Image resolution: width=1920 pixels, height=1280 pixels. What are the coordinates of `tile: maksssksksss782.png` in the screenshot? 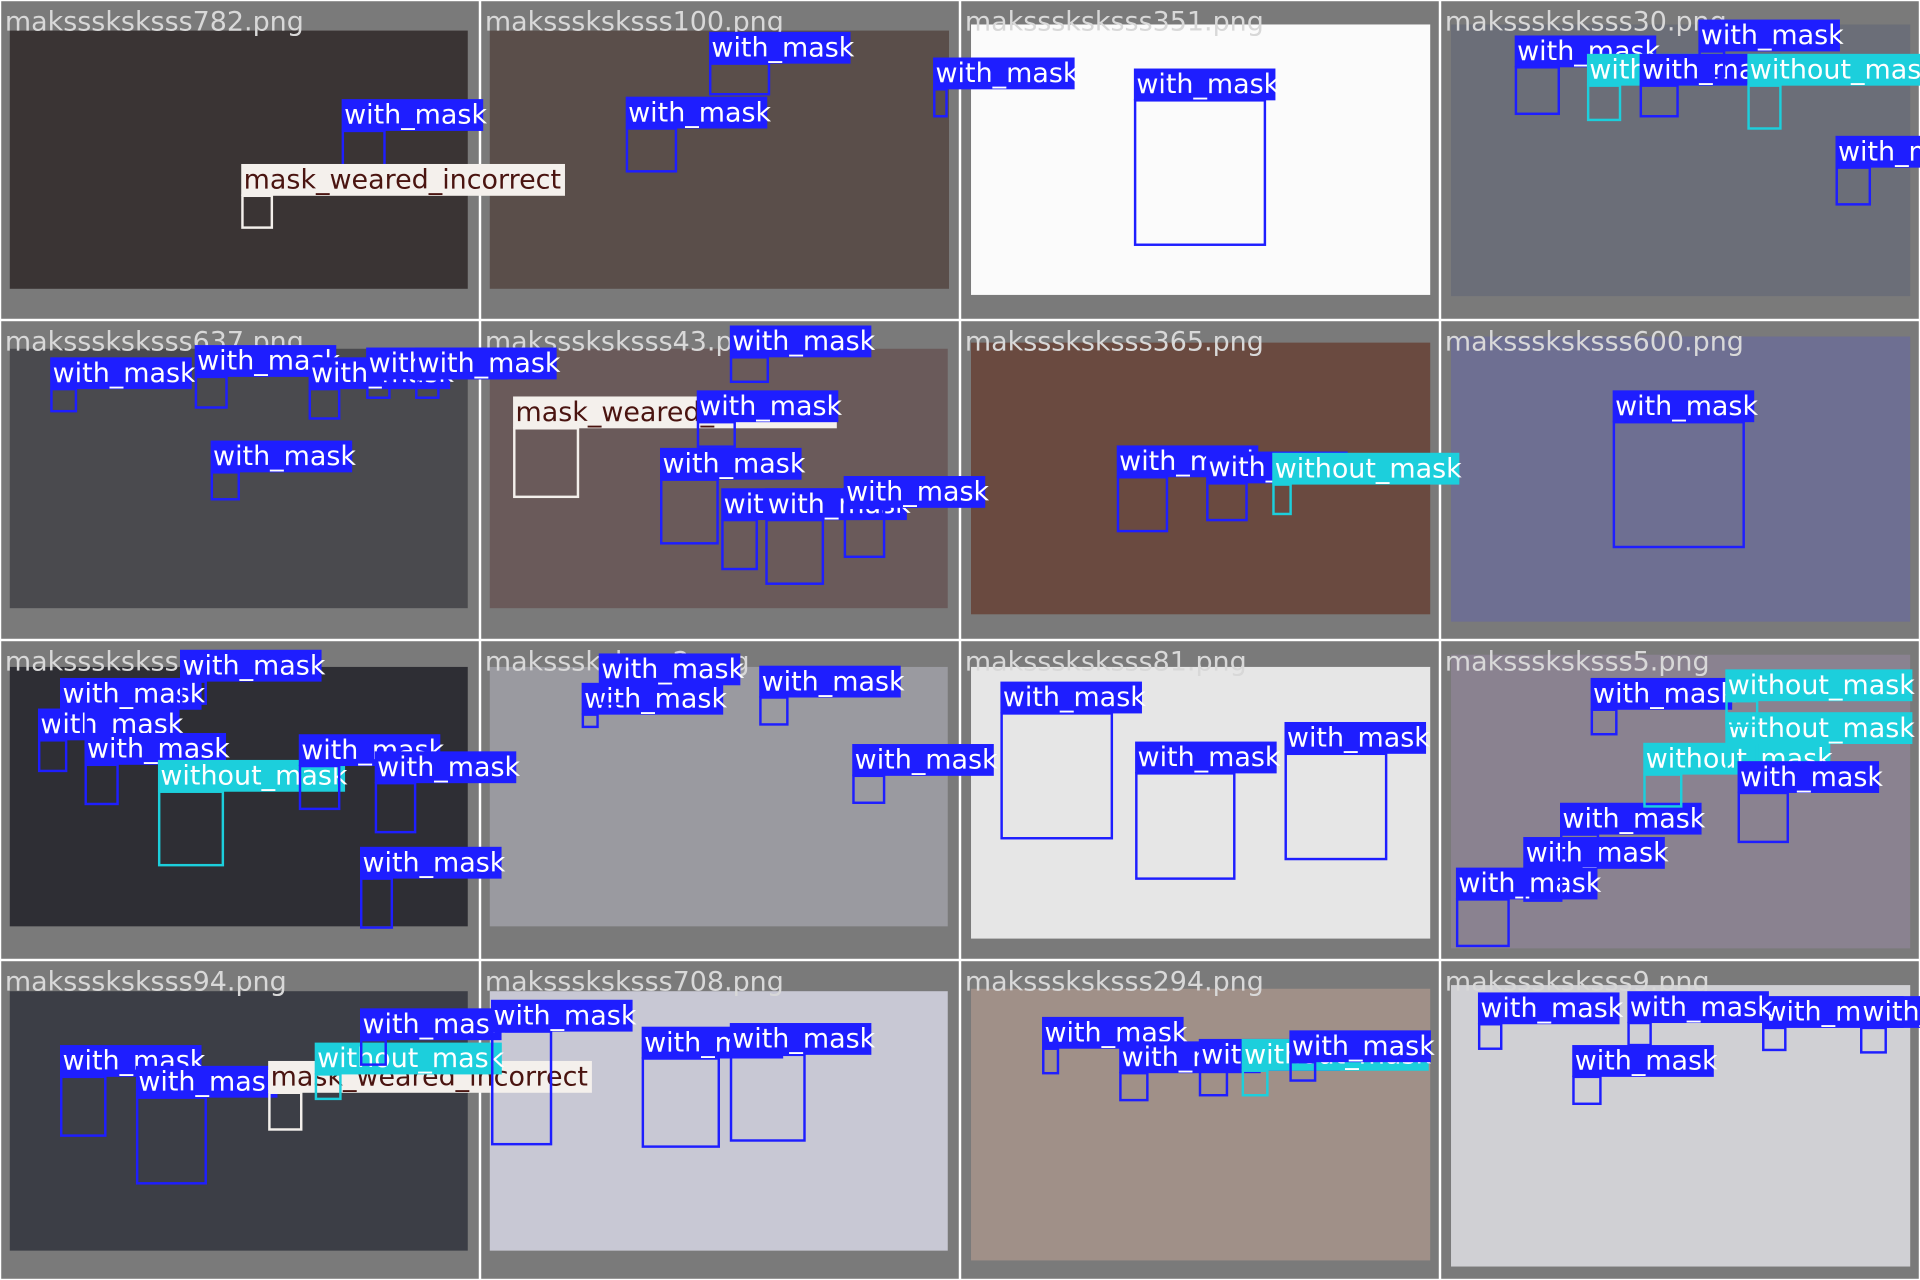 It's located at (240, 160).